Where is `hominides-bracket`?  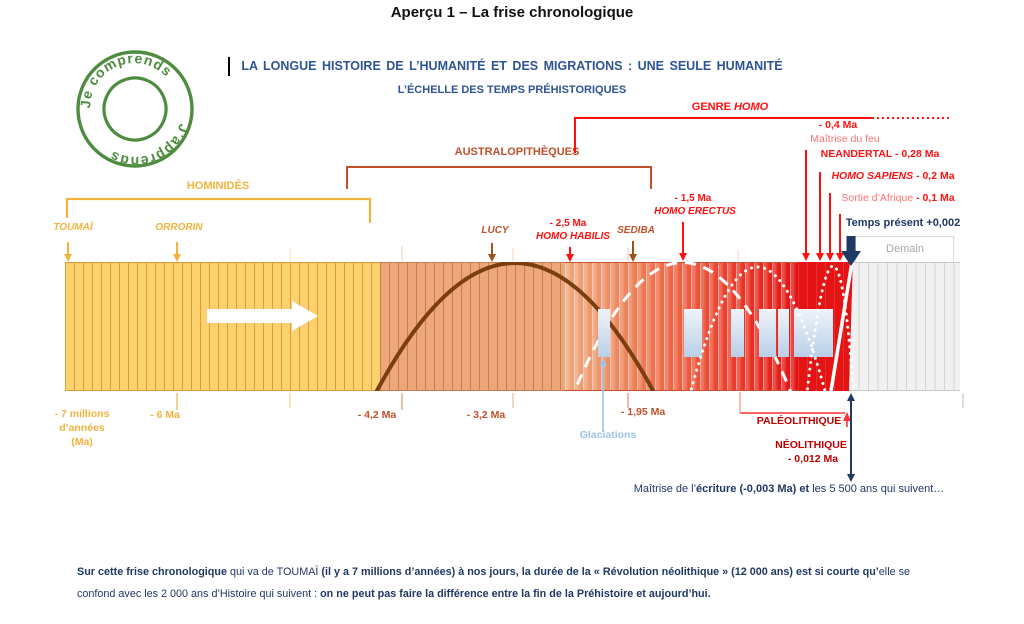
hominides-bracket is located at coordinates (218, 210).